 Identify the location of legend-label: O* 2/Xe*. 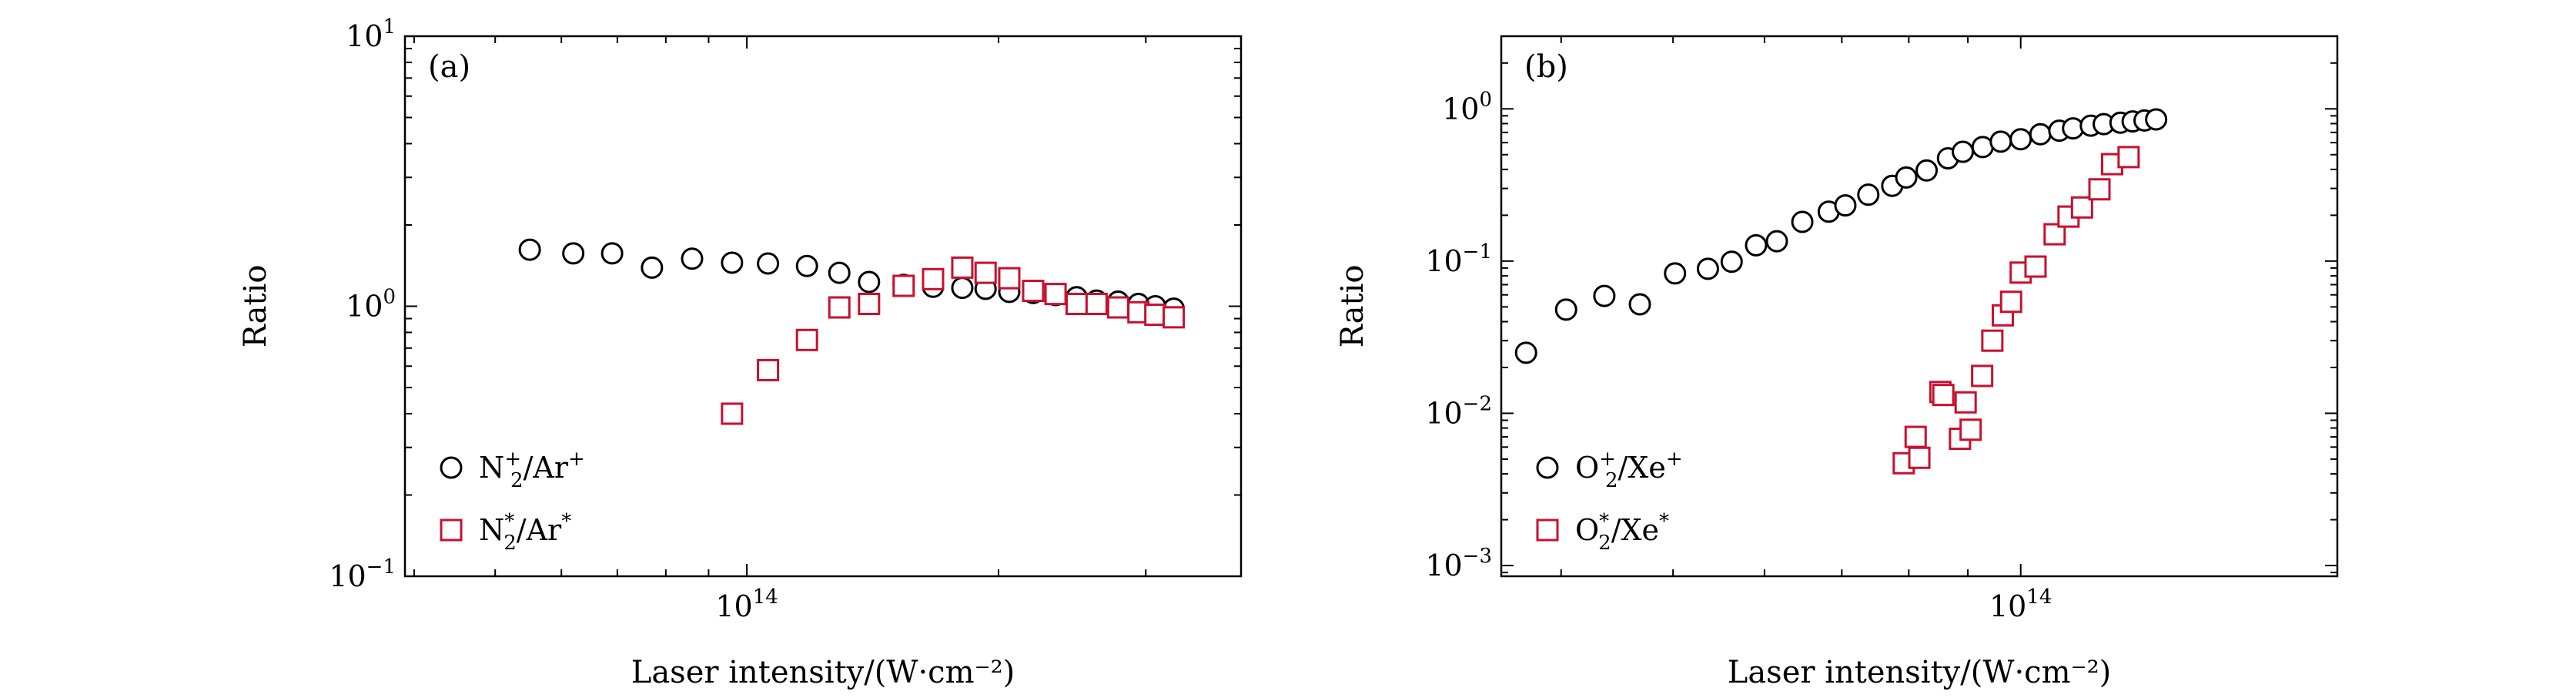
(1622, 532).